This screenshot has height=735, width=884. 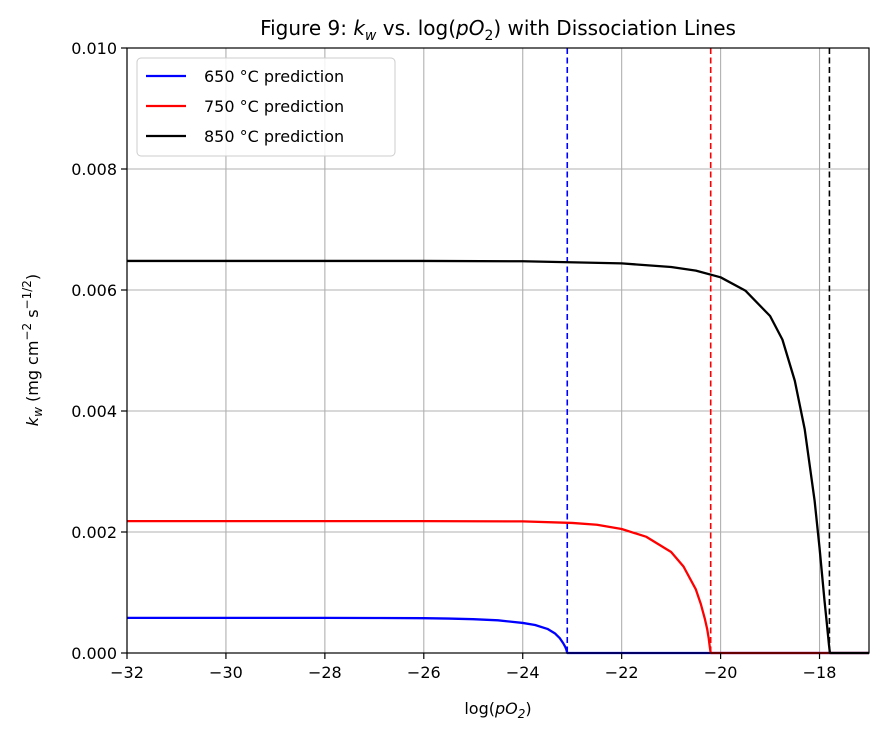 What do you see at coordinates (424, 672) in the screenshot?
I see `x-tick-label: −26` at bounding box center [424, 672].